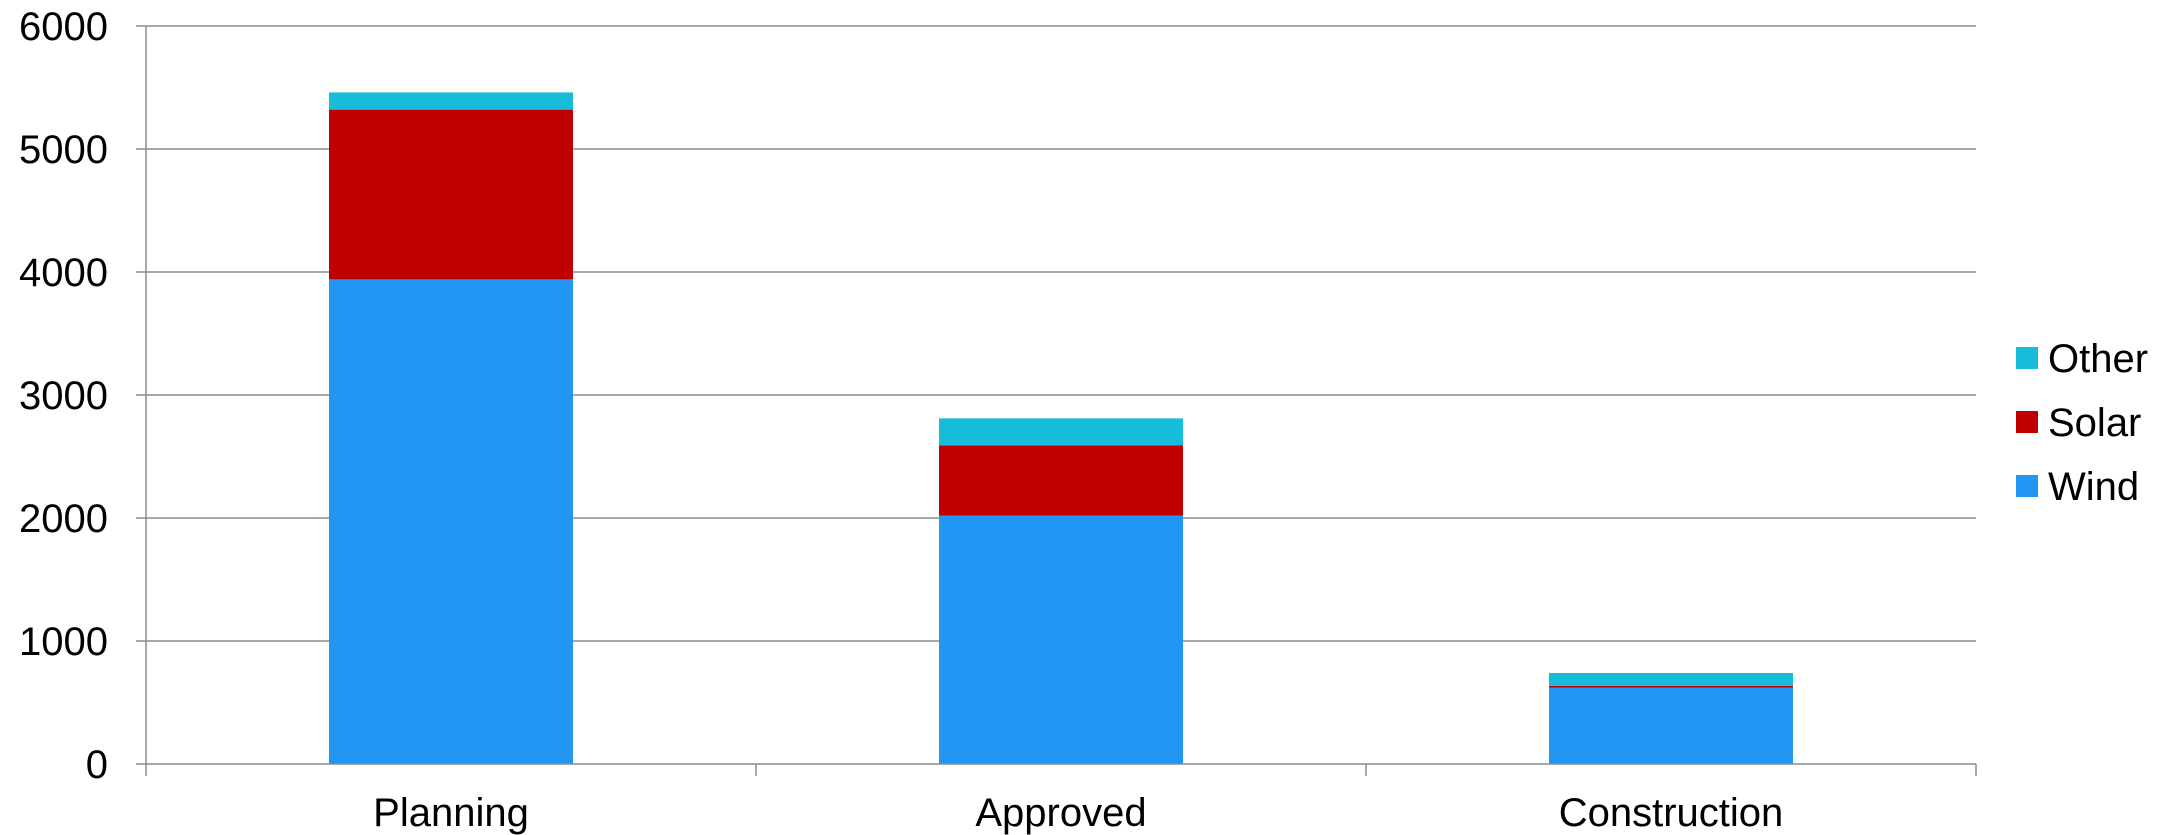  I want to click on x-category-label: Construction, so click(1671, 813).